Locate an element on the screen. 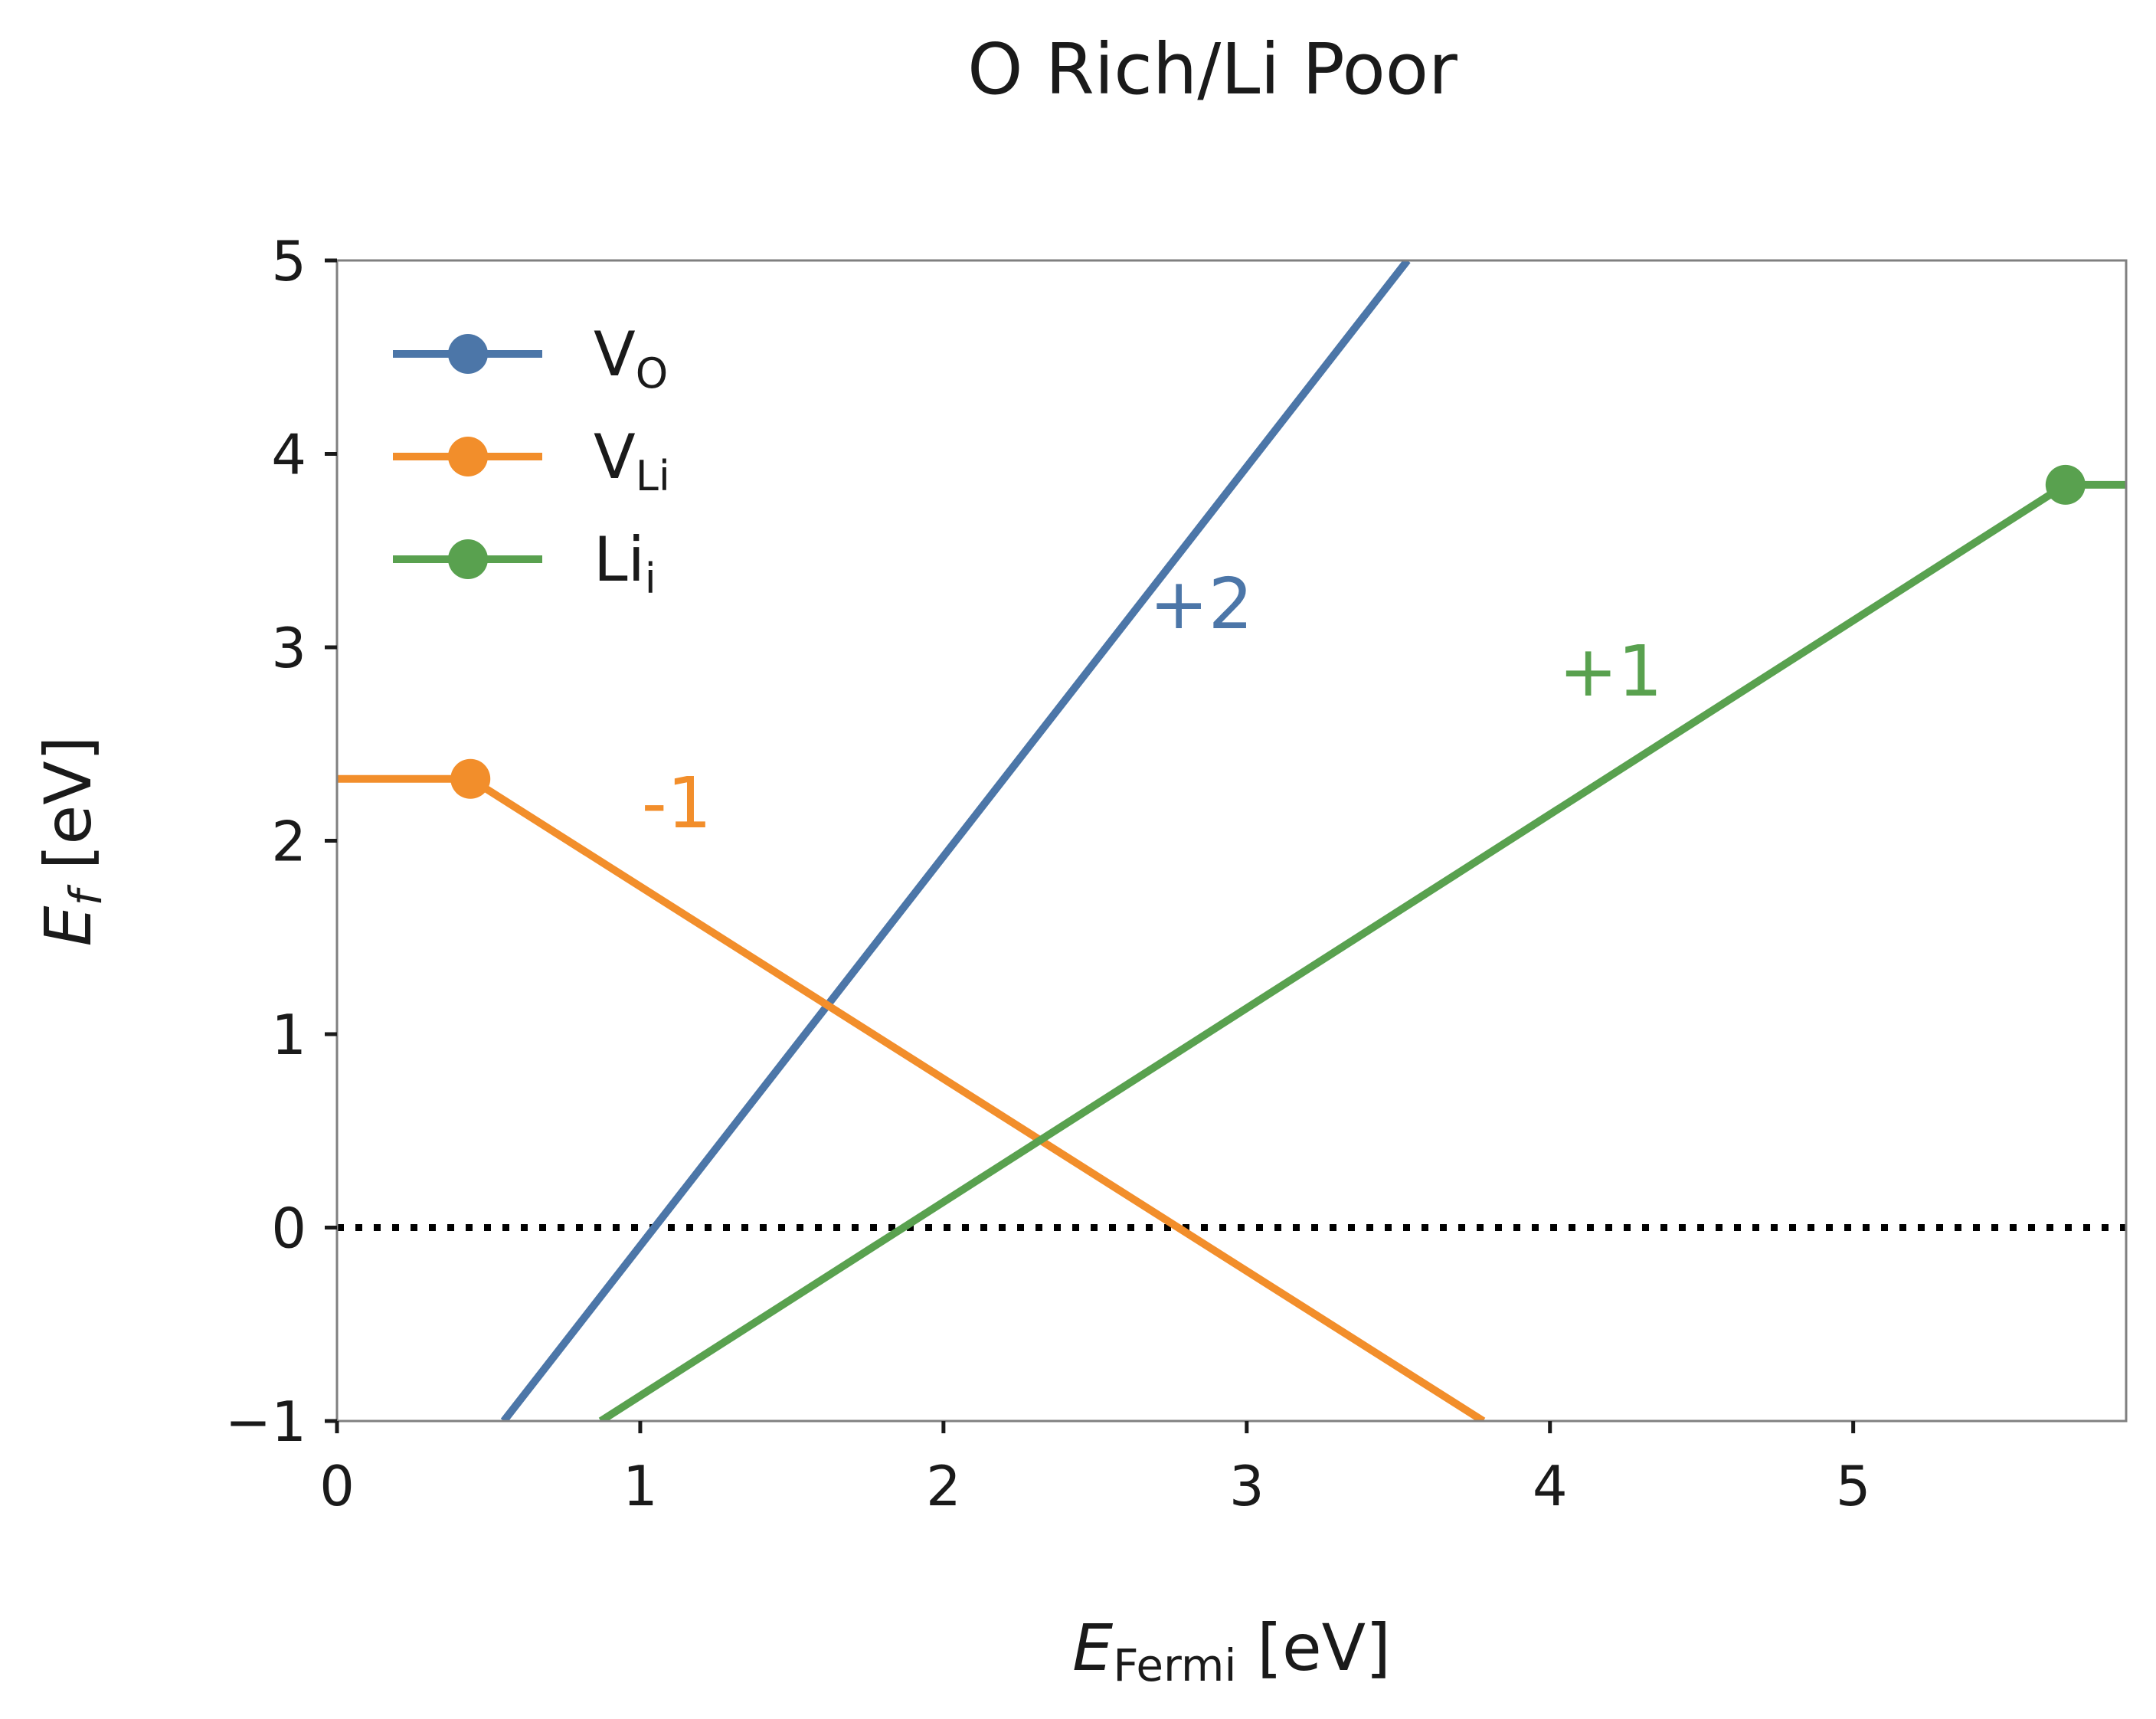 This screenshot has width=2156, height=1719. y-axis-ticks: −1 0 1 2 3 4 5 is located at coordinates (281, 841).